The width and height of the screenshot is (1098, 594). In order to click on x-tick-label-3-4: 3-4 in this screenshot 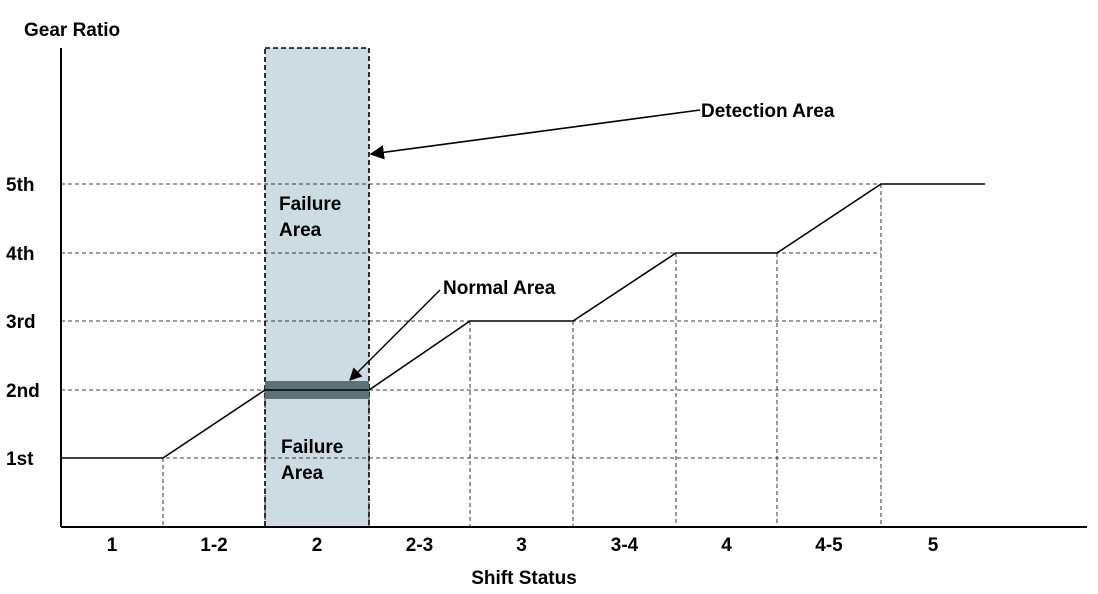, I will do `click(625, 545)`.